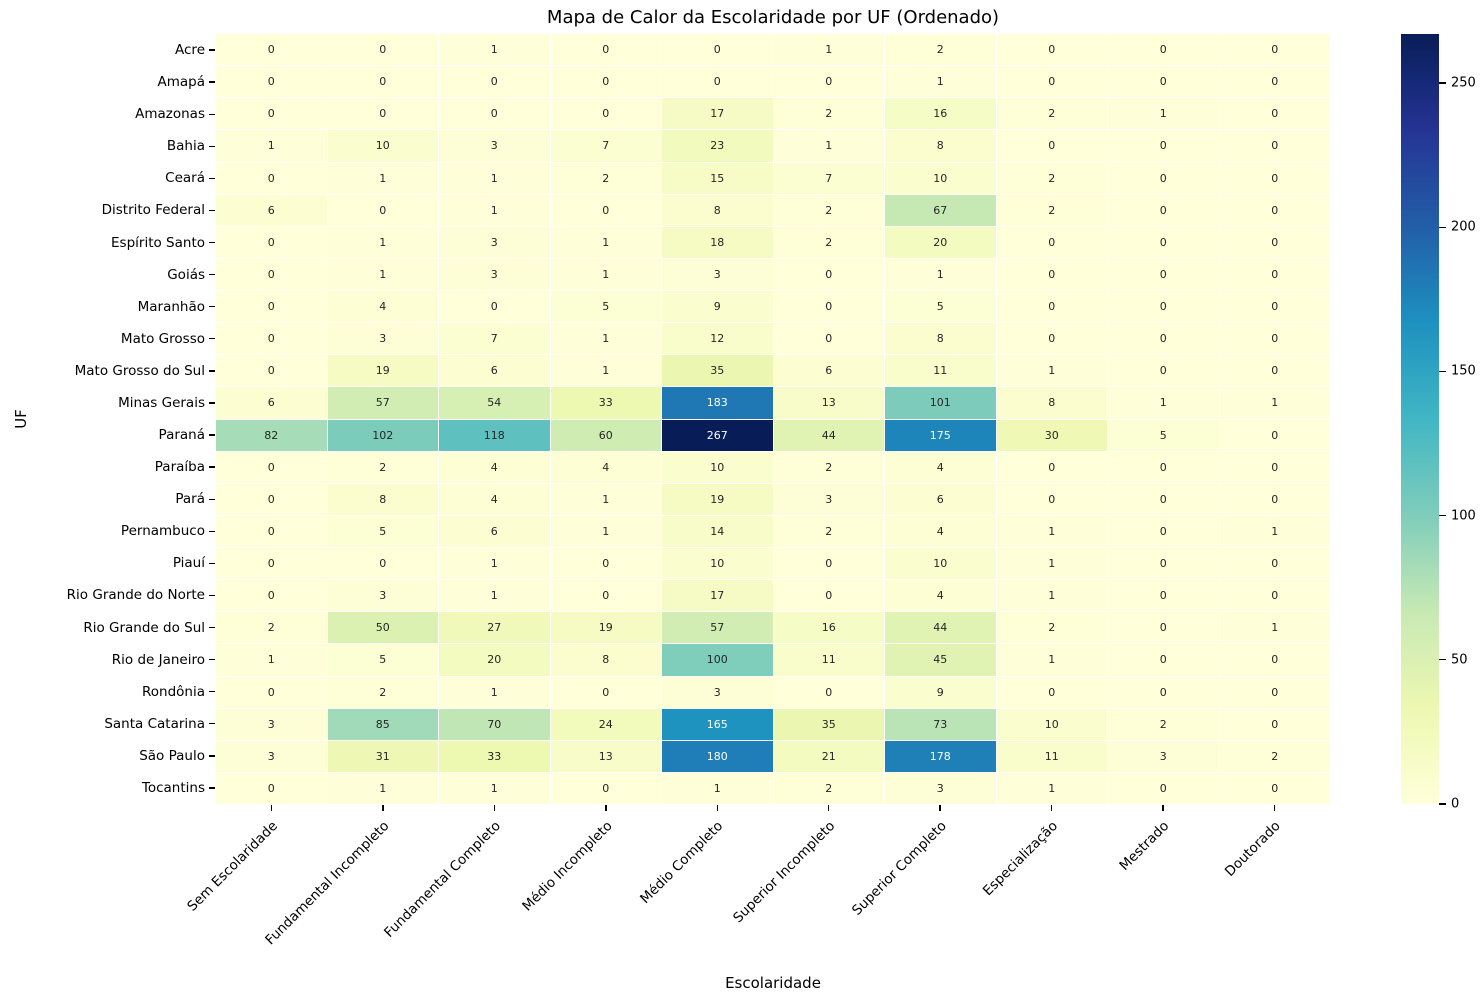 Image resolution: width=1484 pixels, height=1007 pixels. I want to click on heatmap-cell: 67, so click(940, 210).